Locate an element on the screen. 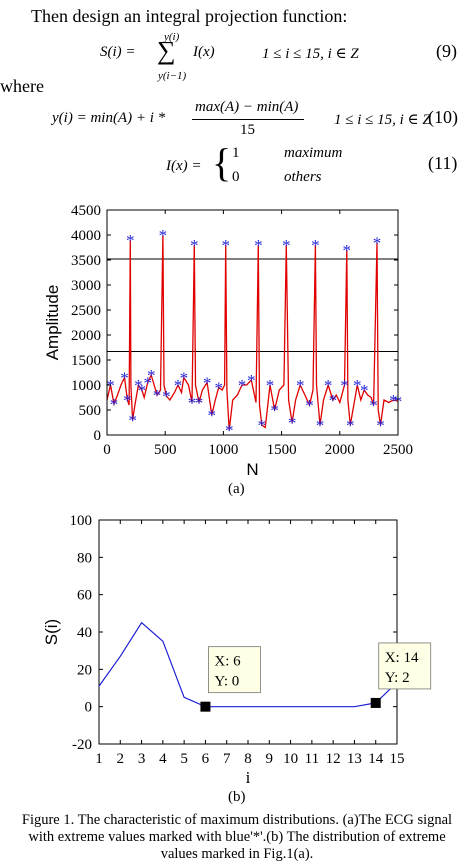 The width and height of the screenshot is (474, 865). eq11-case1-condition: maximum is located at coordinates (313, 153).